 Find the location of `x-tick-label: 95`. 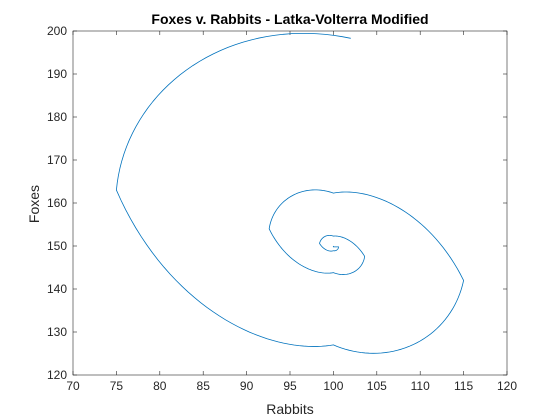

x-tick-label: 95 is located at coordinates (290, 386).